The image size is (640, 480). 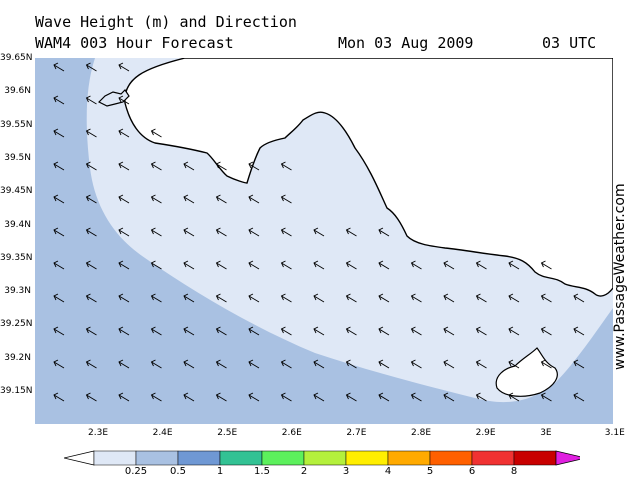 I want to click on lon-label: 3.1E, so click(x=614, y=433).